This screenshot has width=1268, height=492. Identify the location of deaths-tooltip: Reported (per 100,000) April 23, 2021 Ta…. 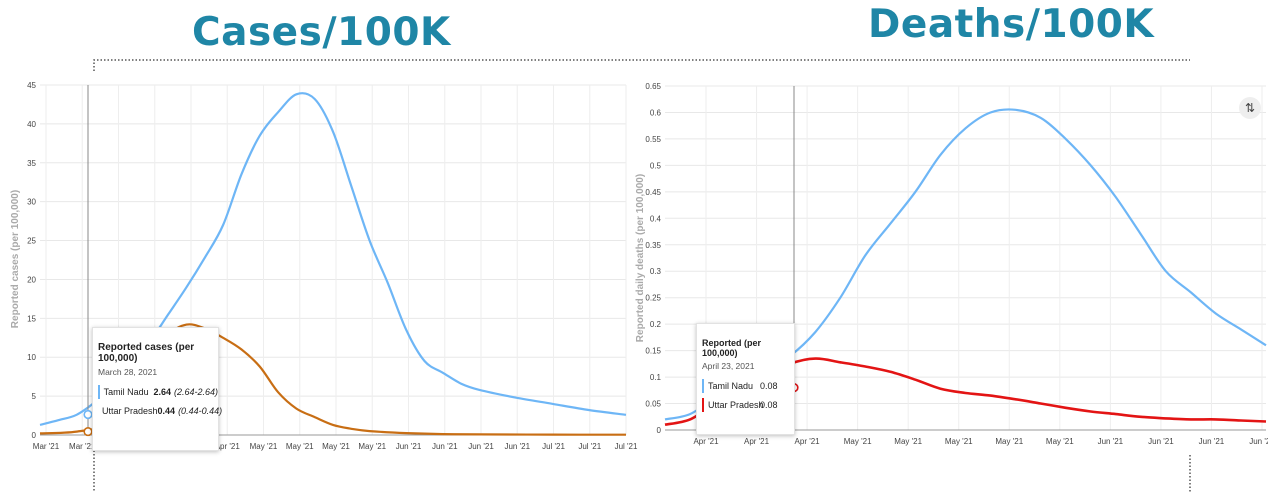
(745, 379).